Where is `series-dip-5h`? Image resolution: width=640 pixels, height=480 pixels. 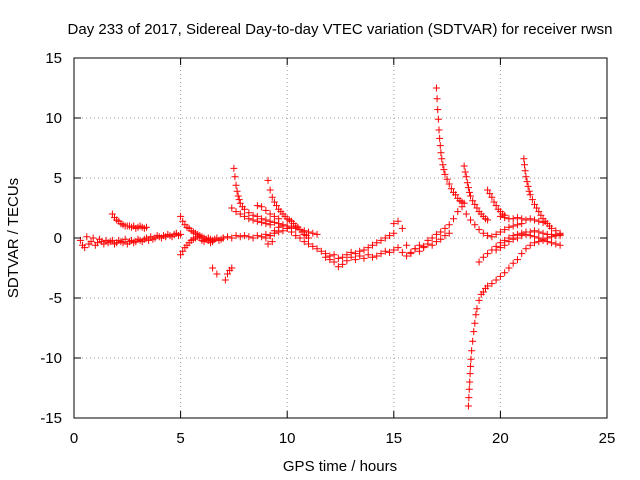
series-dip-5h is located at coordinates (197, 246).